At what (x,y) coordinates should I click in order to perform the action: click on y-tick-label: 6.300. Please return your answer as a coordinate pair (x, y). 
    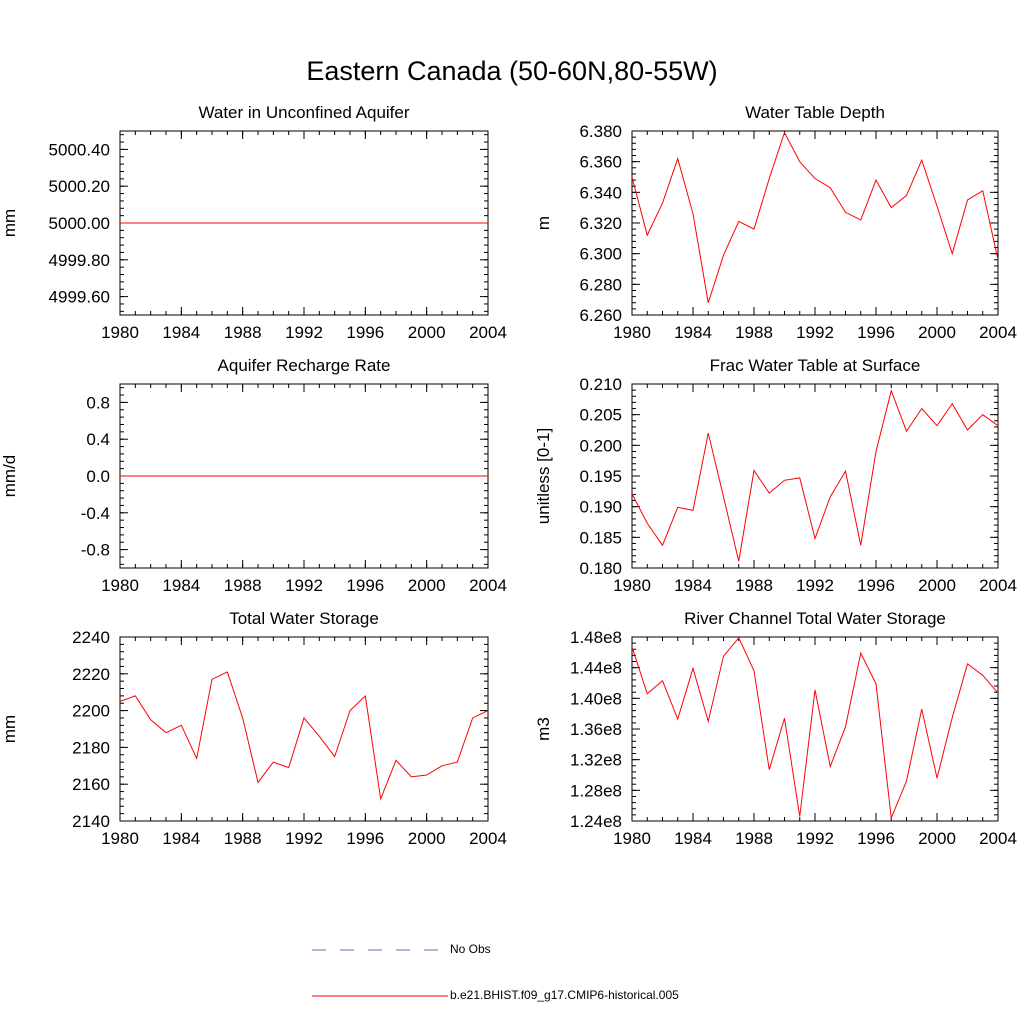
    Looking at the image, I should click on (600, 254).